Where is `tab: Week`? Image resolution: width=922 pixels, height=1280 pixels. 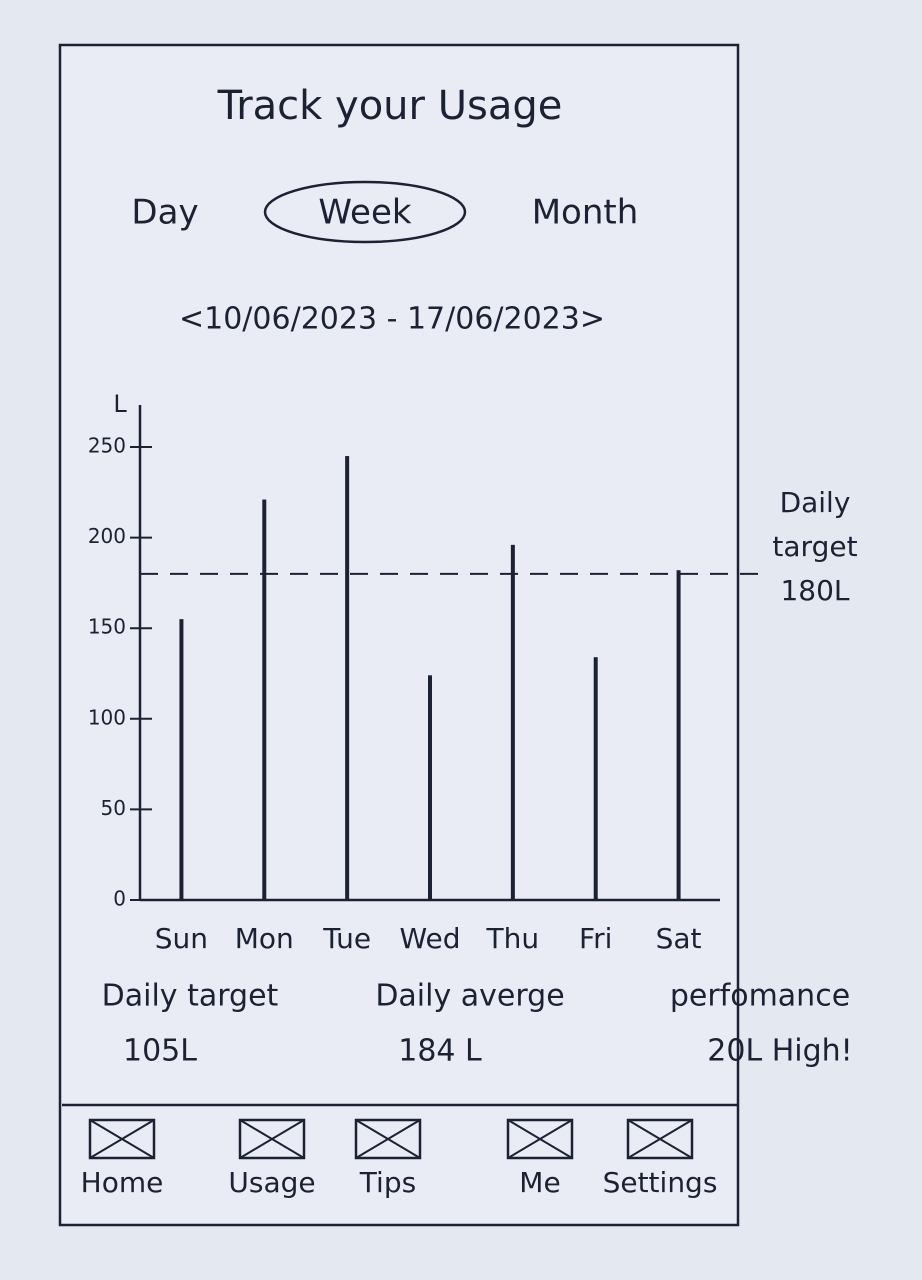 tab: Week is located at coordinates (364, 213).